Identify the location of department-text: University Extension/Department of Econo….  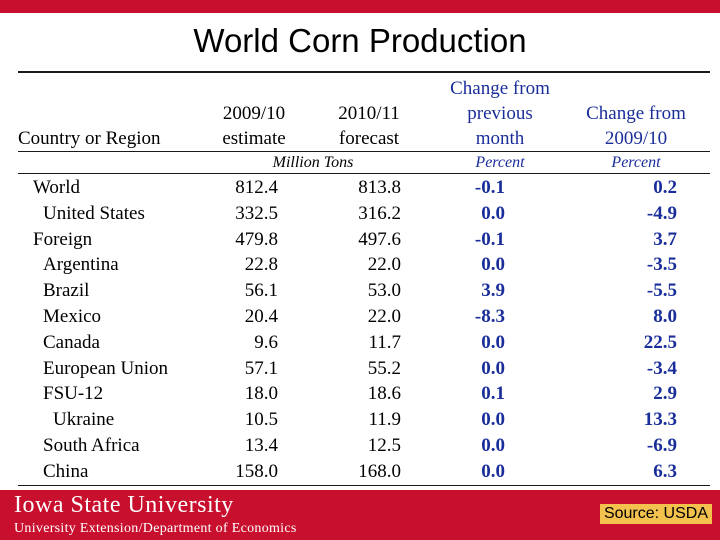
(155, 528).